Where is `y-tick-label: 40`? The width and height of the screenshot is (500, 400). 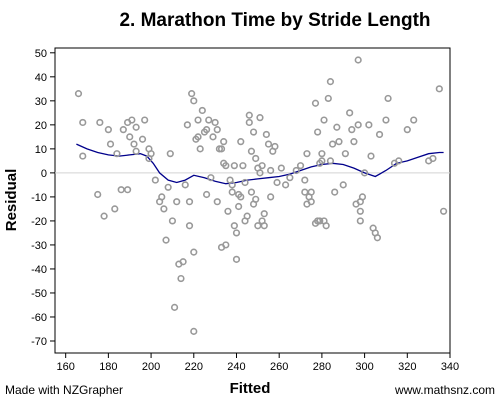
y-tick-label: 40 is located at coordinates (41, 78).